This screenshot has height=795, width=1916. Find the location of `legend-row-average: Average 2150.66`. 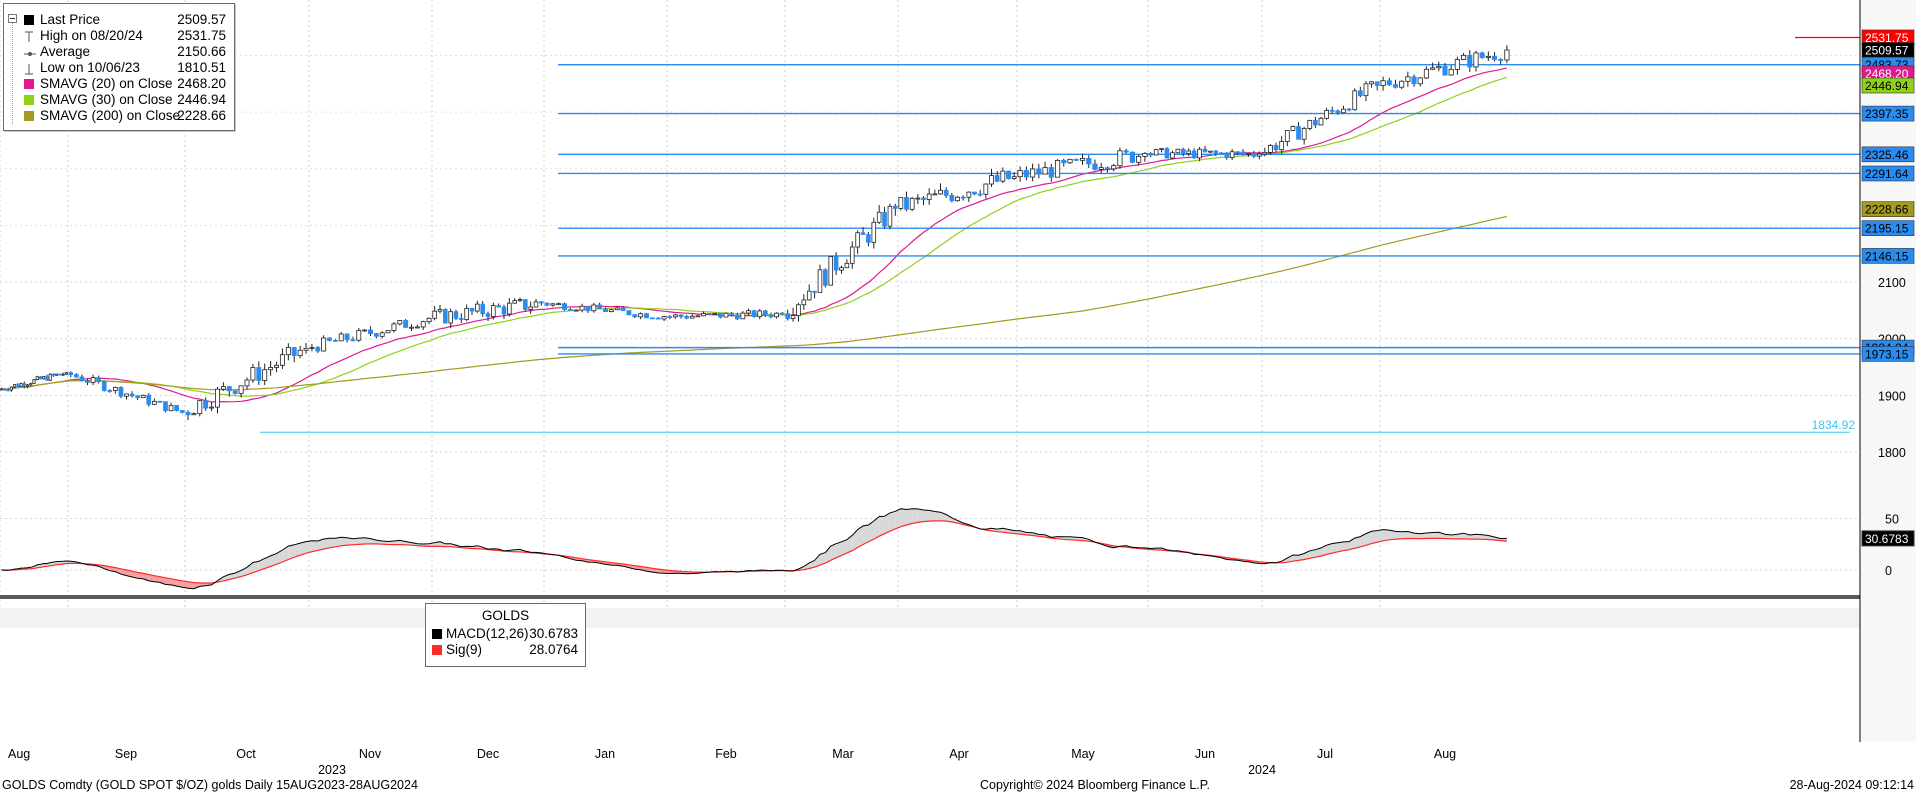

legend-row-average: Average 2150.66 is located at coordinates (120, 52).